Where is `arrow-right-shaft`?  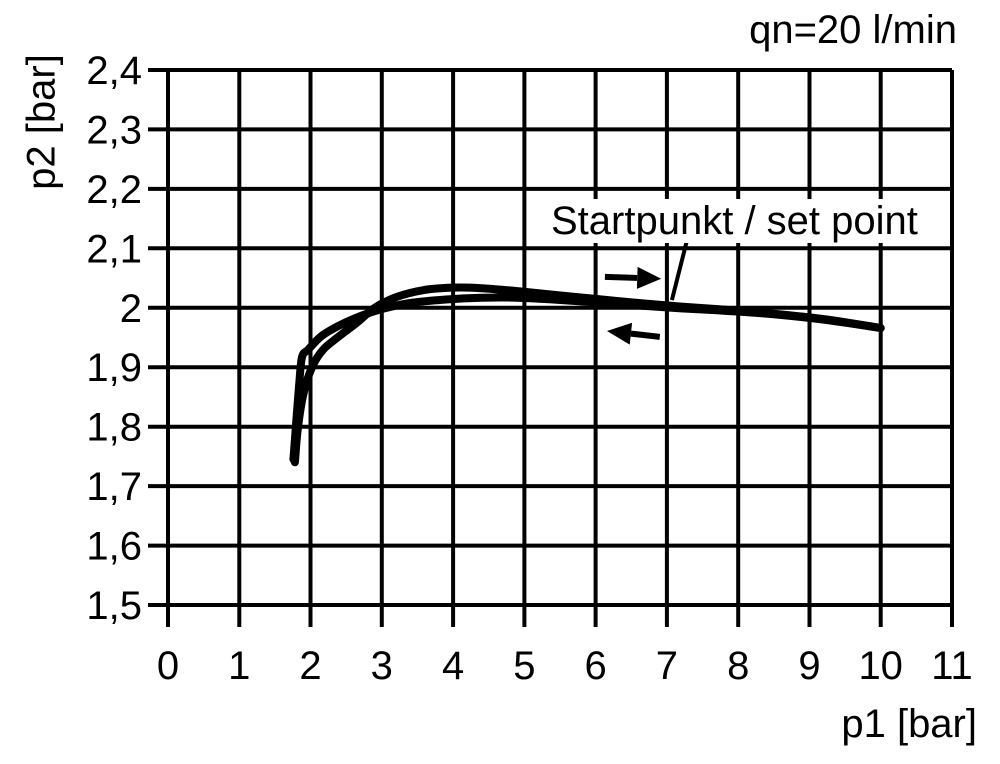
arrow-right-shaft is located at coordinates (621, 277).